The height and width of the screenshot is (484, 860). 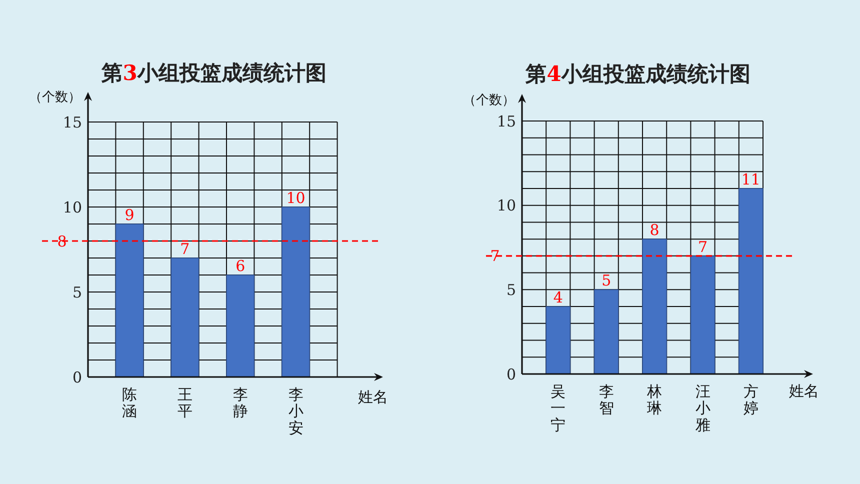 I want to click on ref-line-label: 7, so click(x=495, y=256).